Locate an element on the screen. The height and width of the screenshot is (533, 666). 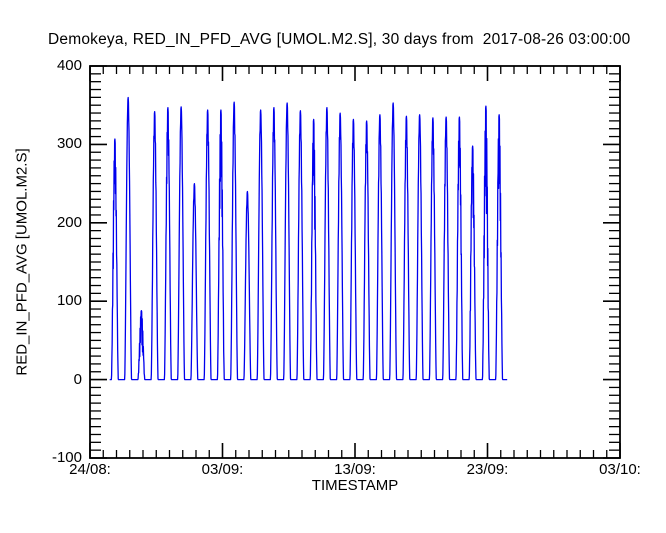
y-tick-label: 200 is located at coordinates (69, 222).